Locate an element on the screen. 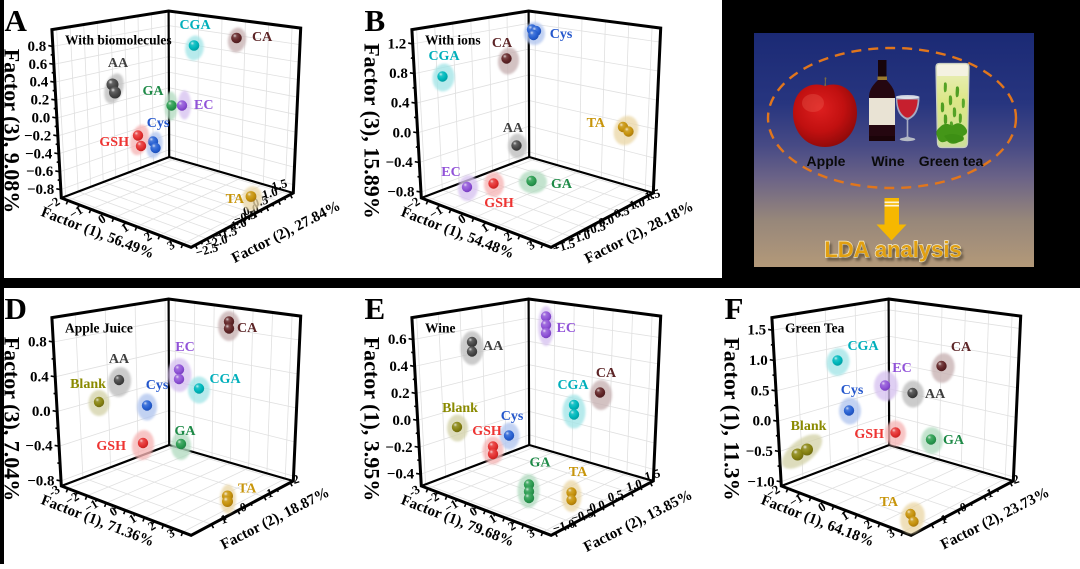  svg-text: Factor (3), 15.89% is located at coordinates (372, 131).